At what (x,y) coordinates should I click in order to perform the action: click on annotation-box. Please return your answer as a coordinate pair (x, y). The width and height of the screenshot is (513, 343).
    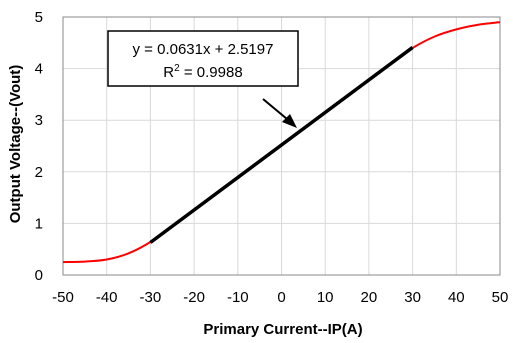
    Looking at the image, I should click on (203, 58).